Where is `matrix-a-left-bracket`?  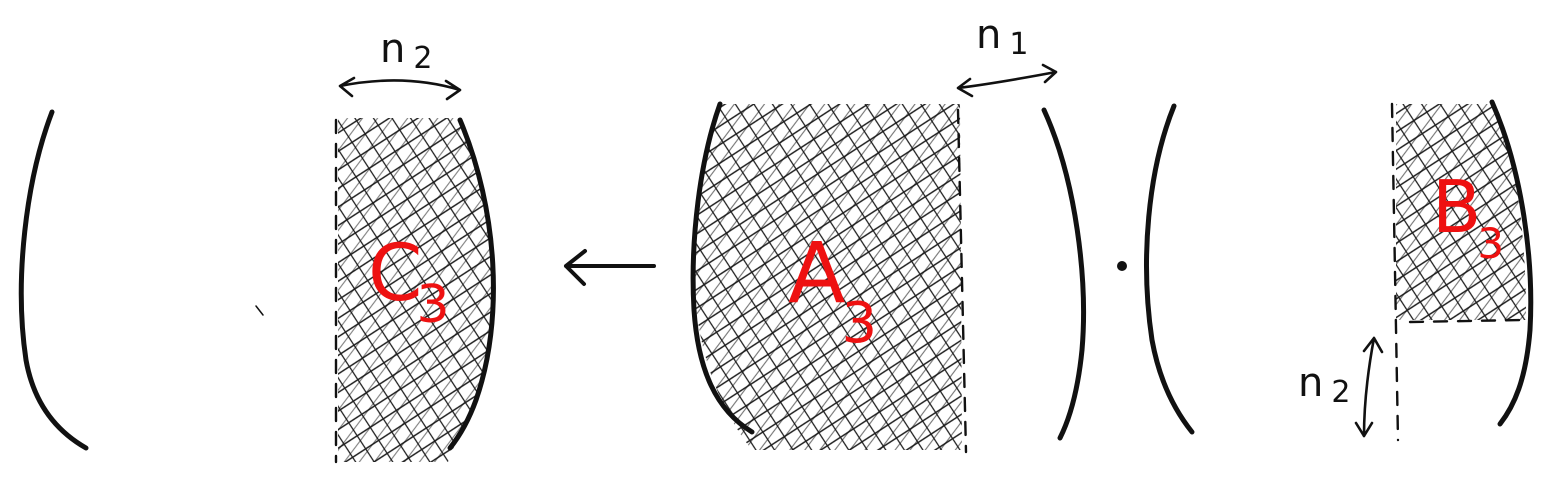 matrix-a-left-bracket is located at coordinates (722, 268).